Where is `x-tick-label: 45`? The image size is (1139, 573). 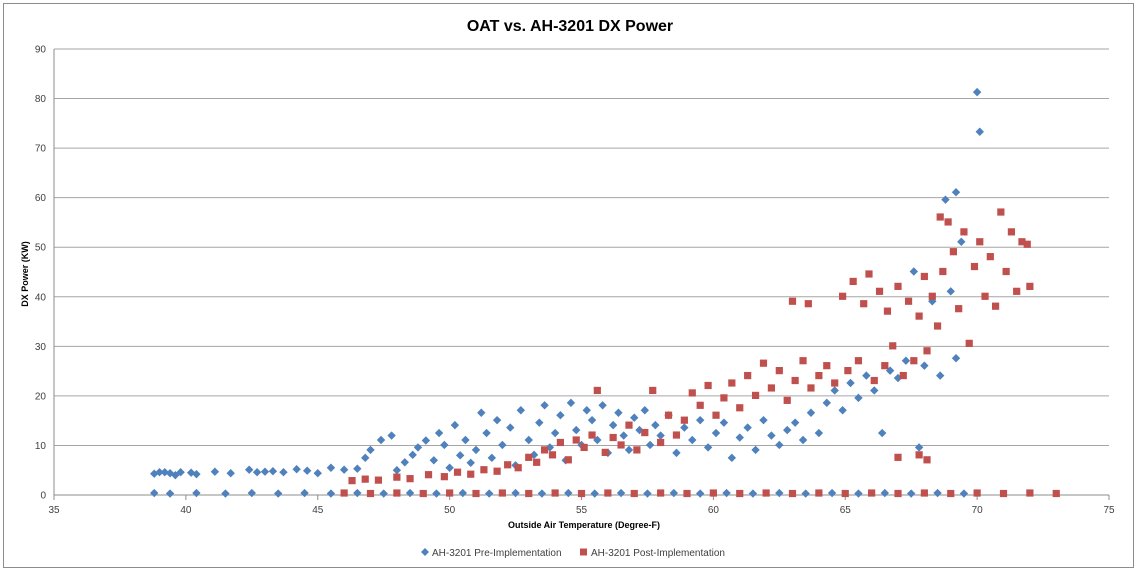
x-tick-label: 45 is located at coordinates (318, 510).